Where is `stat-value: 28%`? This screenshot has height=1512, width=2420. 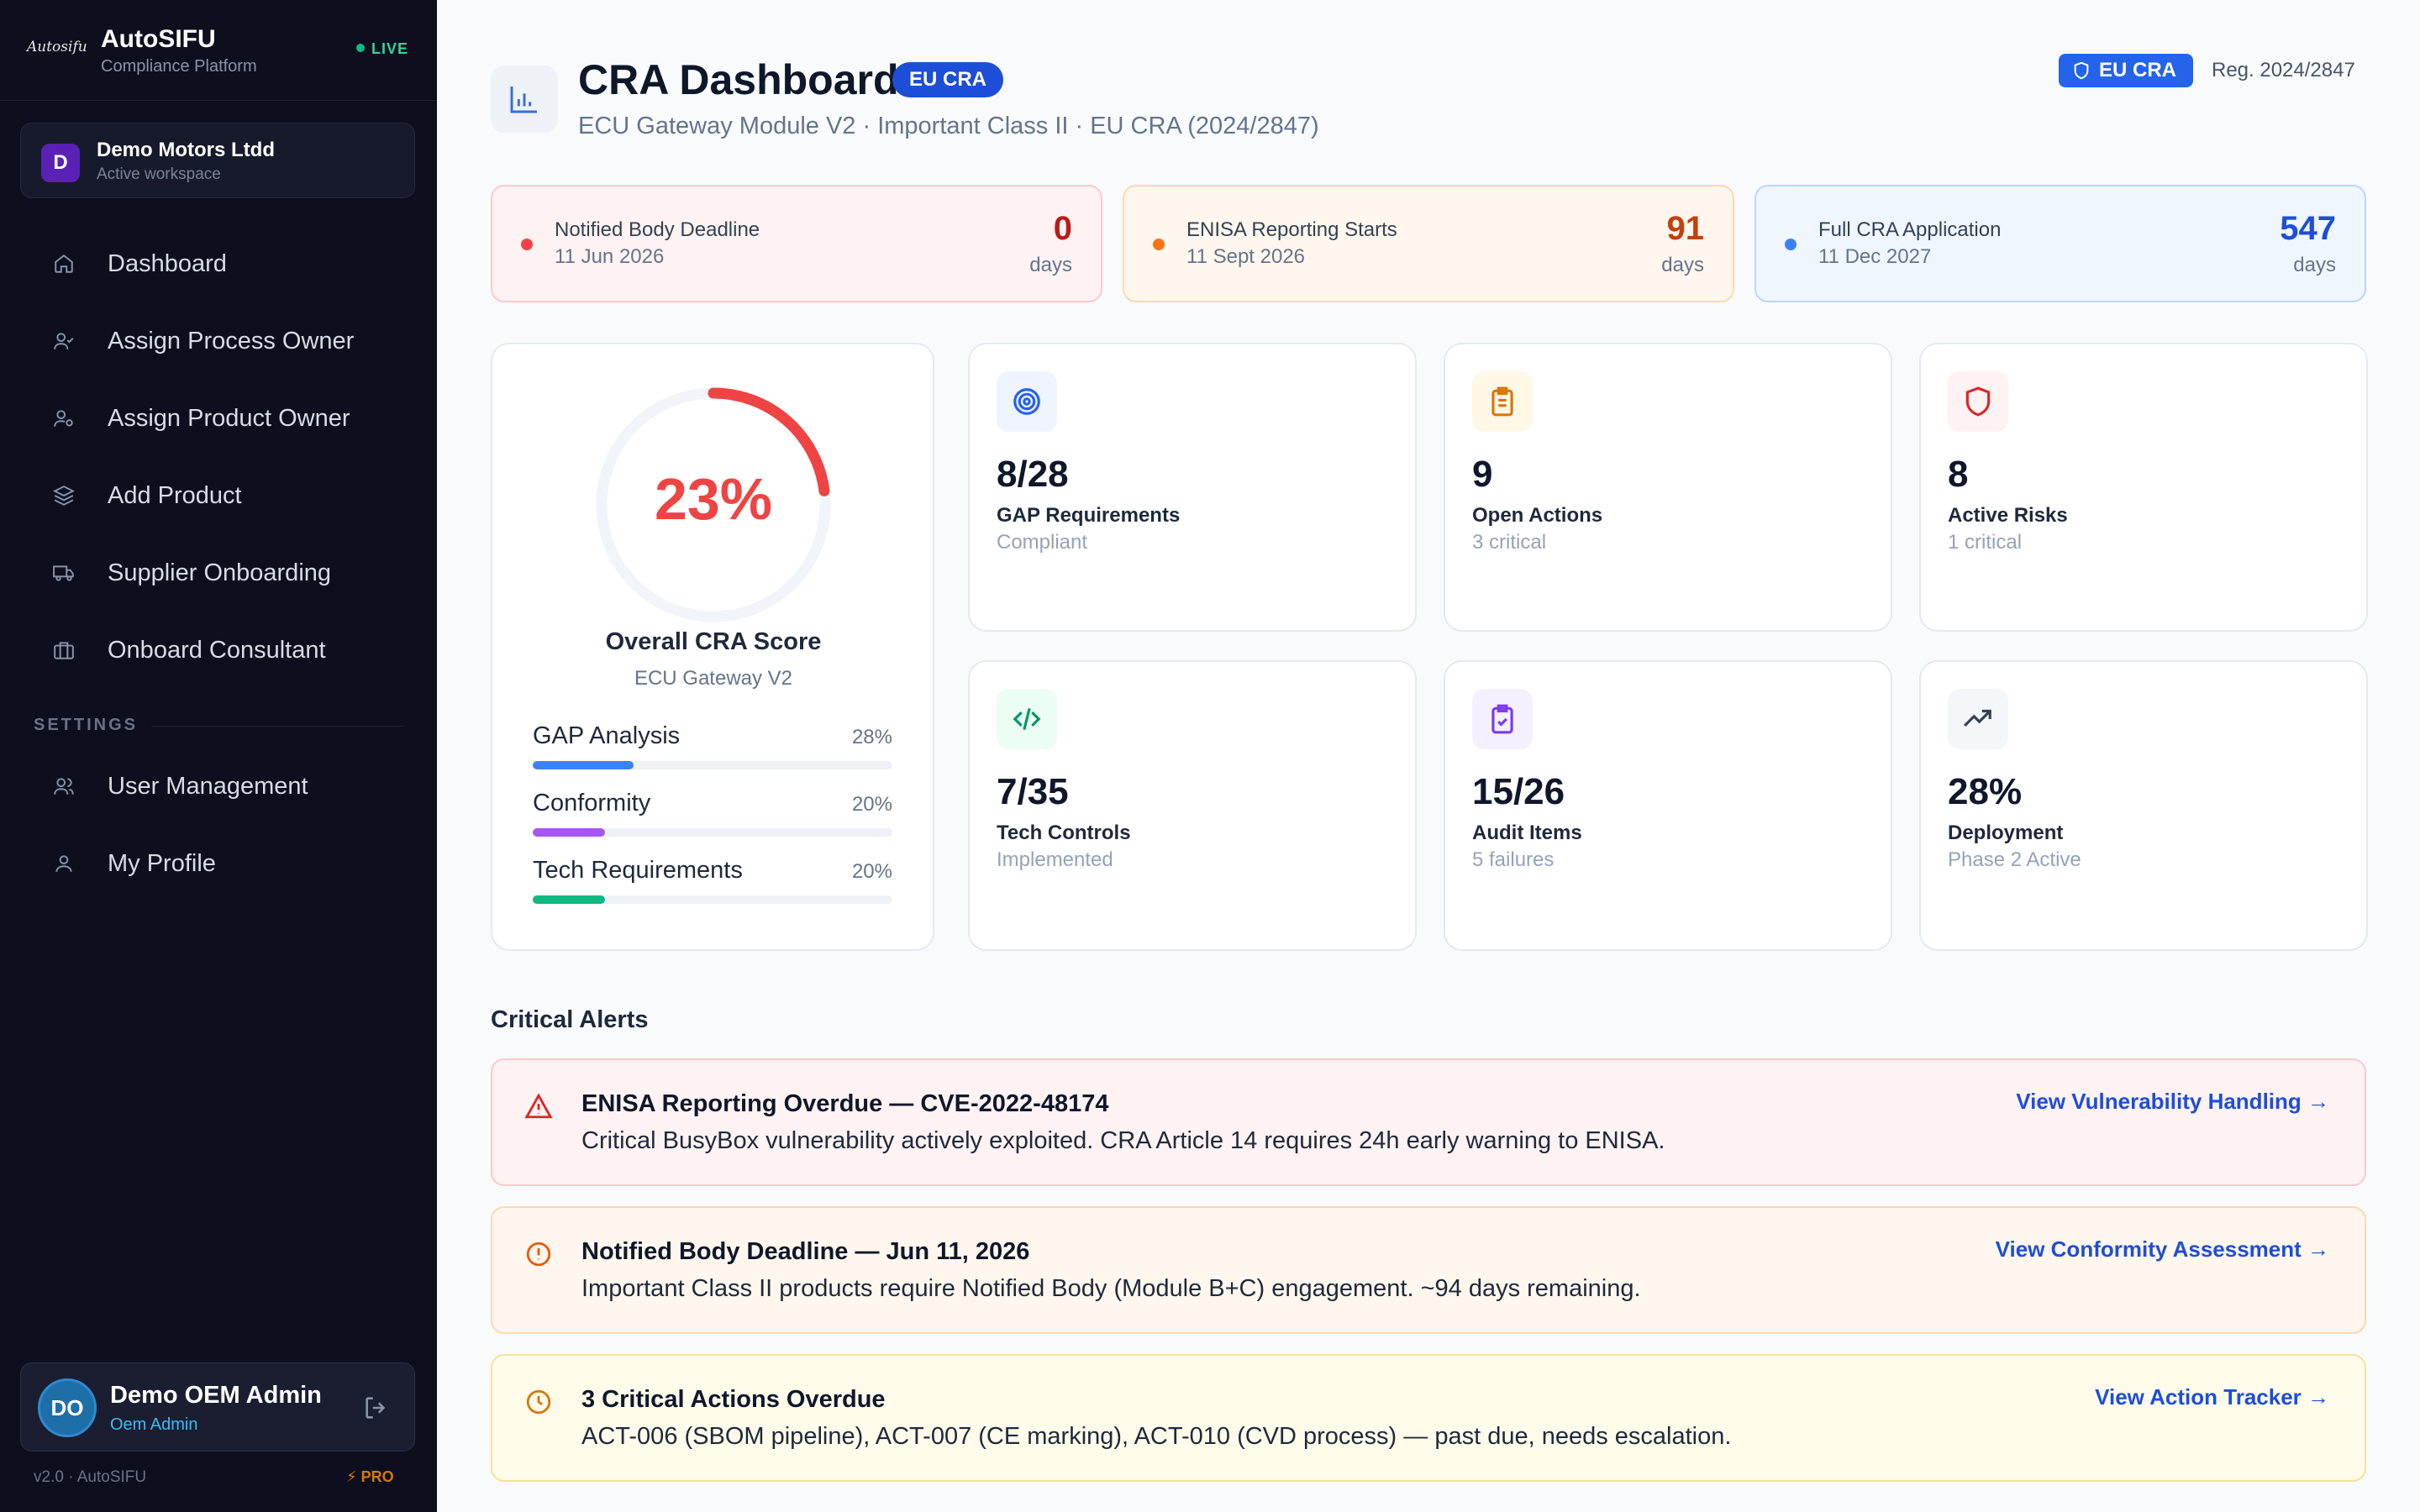
stat-value: 28% is located at coordinates (1985, 791).